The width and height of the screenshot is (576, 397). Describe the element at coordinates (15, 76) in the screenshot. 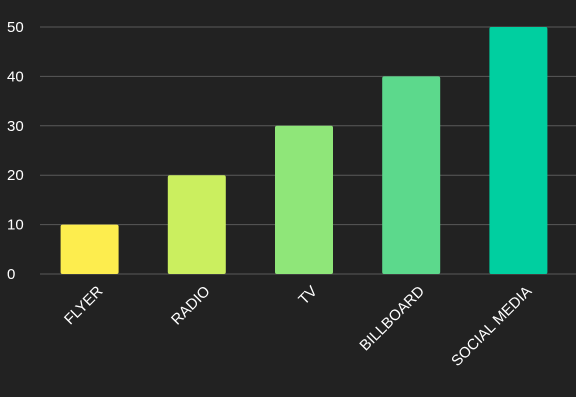

I see `y-tick-label: 40` at that location.